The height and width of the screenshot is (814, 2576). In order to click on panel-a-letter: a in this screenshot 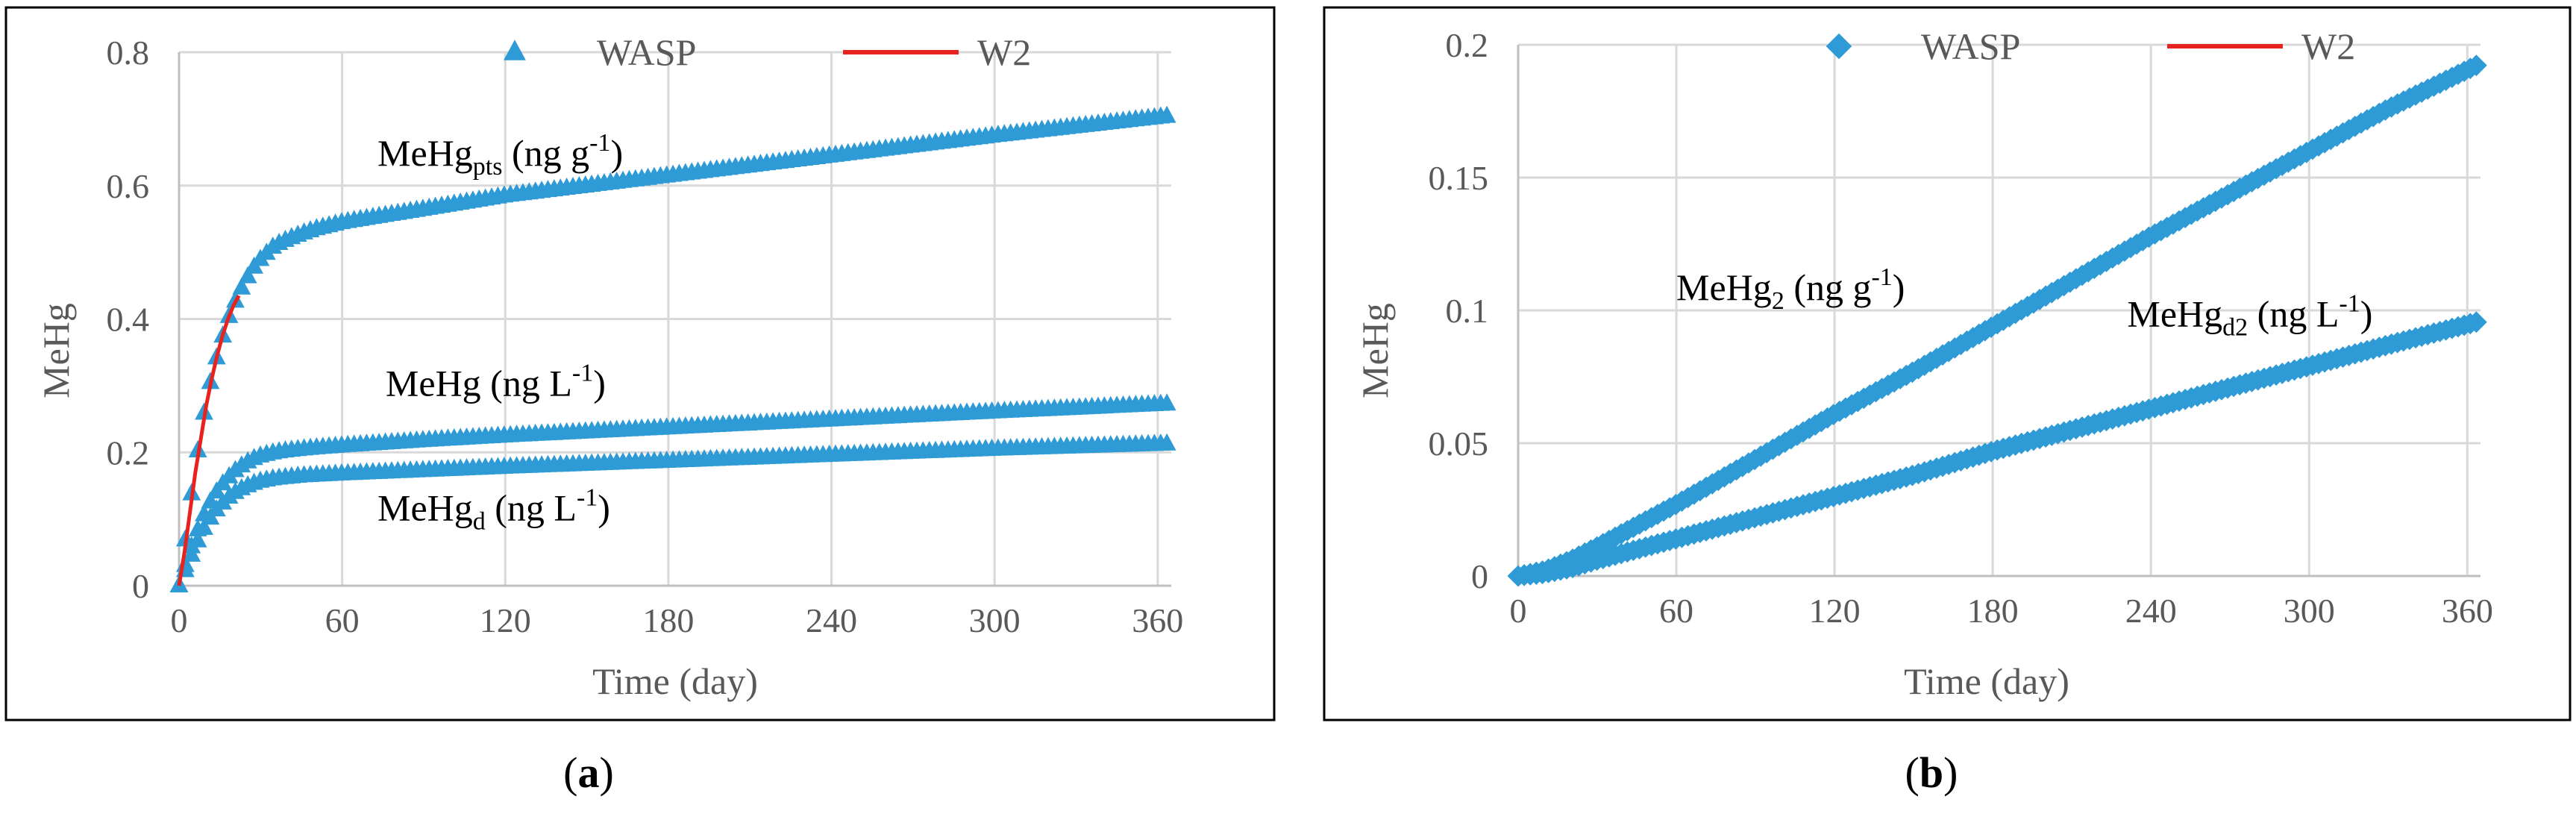, I will do `click(589, 772)`.